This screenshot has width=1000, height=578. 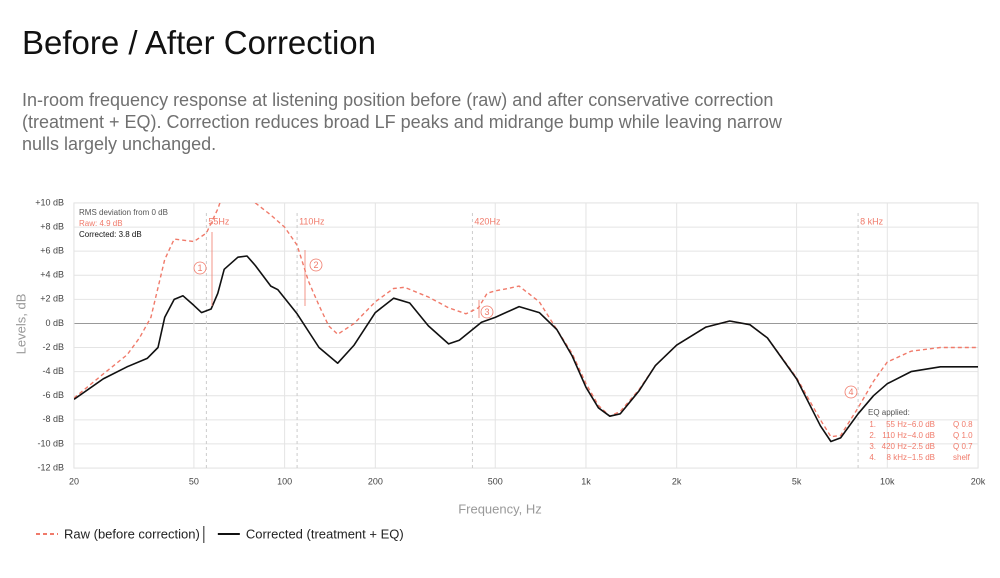 What do you see at coordinates (50, 467) in the screenshot?
I see `y-tick-label: -12 dB` at bounding box center [50, 467].